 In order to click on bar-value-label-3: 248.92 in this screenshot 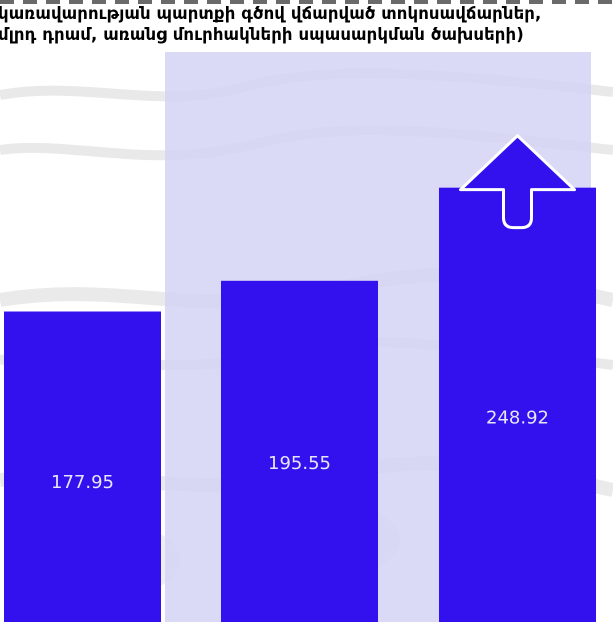, I will do `click(517, 417)`.